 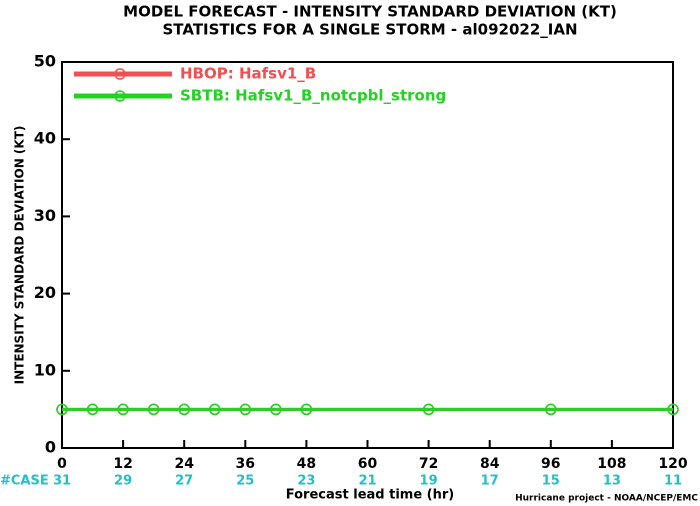 I want to click on y-tick-label: 20, so click(x=45, y=292).